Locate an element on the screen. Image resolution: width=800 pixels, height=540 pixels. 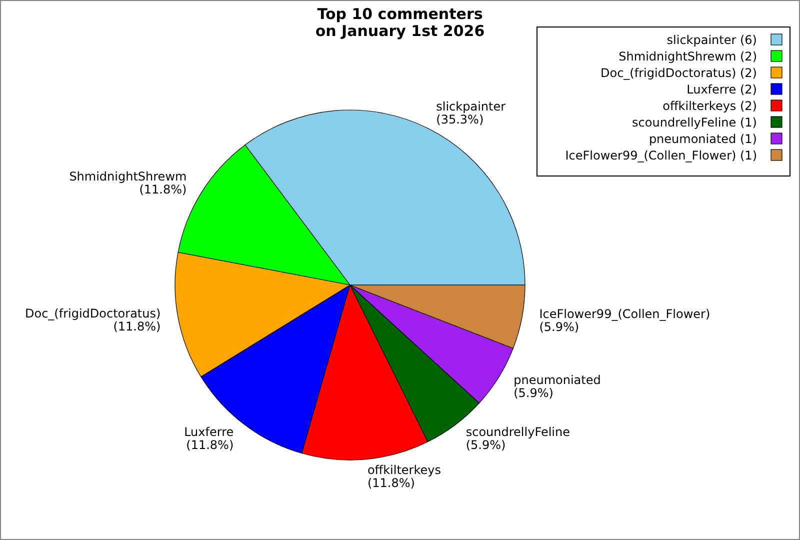
chart-title: Top 10 commenters on January 1st 2026 is located at coordinates (400, 22).